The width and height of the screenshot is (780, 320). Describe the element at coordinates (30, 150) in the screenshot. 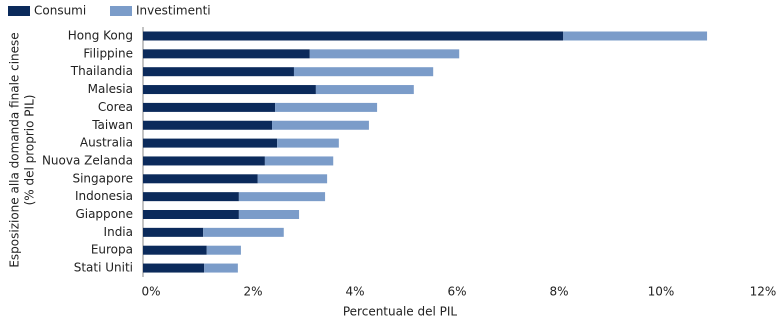

I see `y-axis-title: (% del proprio PIL)` at that location.